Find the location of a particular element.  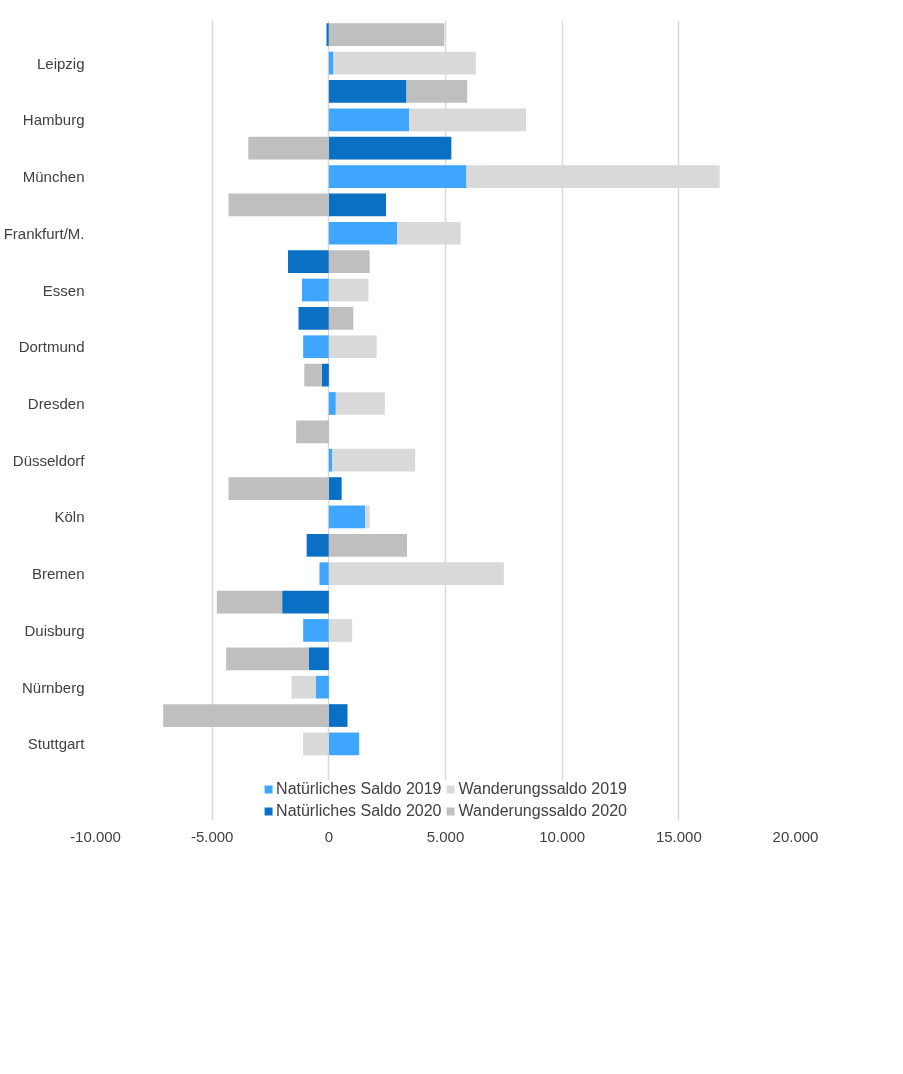

x-tick-label: 10.000 is located at coordinates (562, 836).